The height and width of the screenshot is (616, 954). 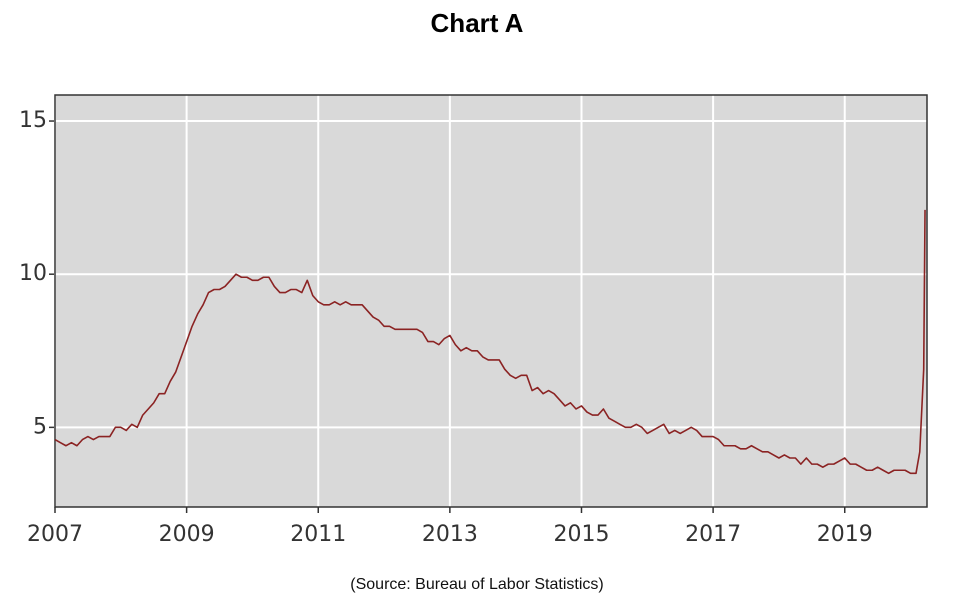 I want to click on x-tick-label: 2017, so click(x=713, y=534).